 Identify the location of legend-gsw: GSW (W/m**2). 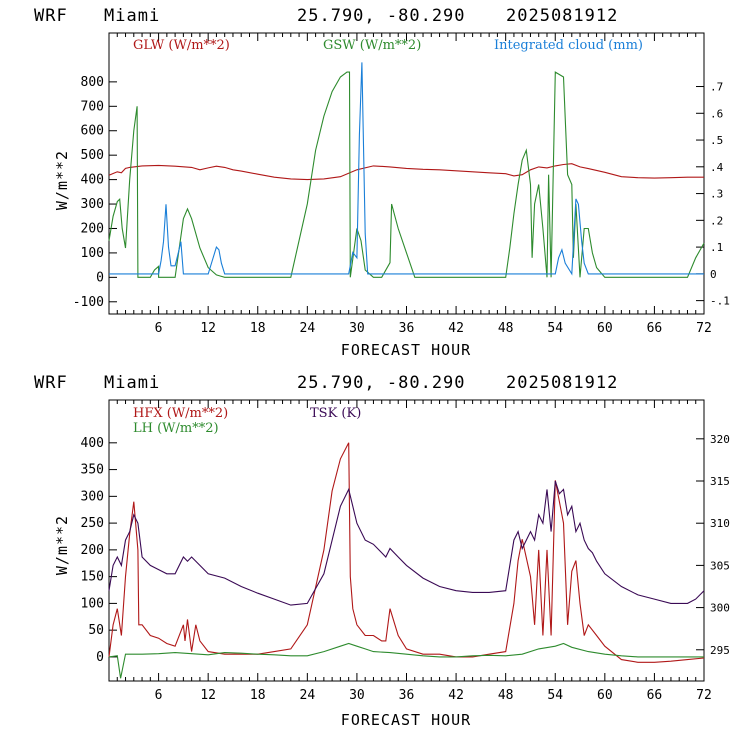
(372, 45).